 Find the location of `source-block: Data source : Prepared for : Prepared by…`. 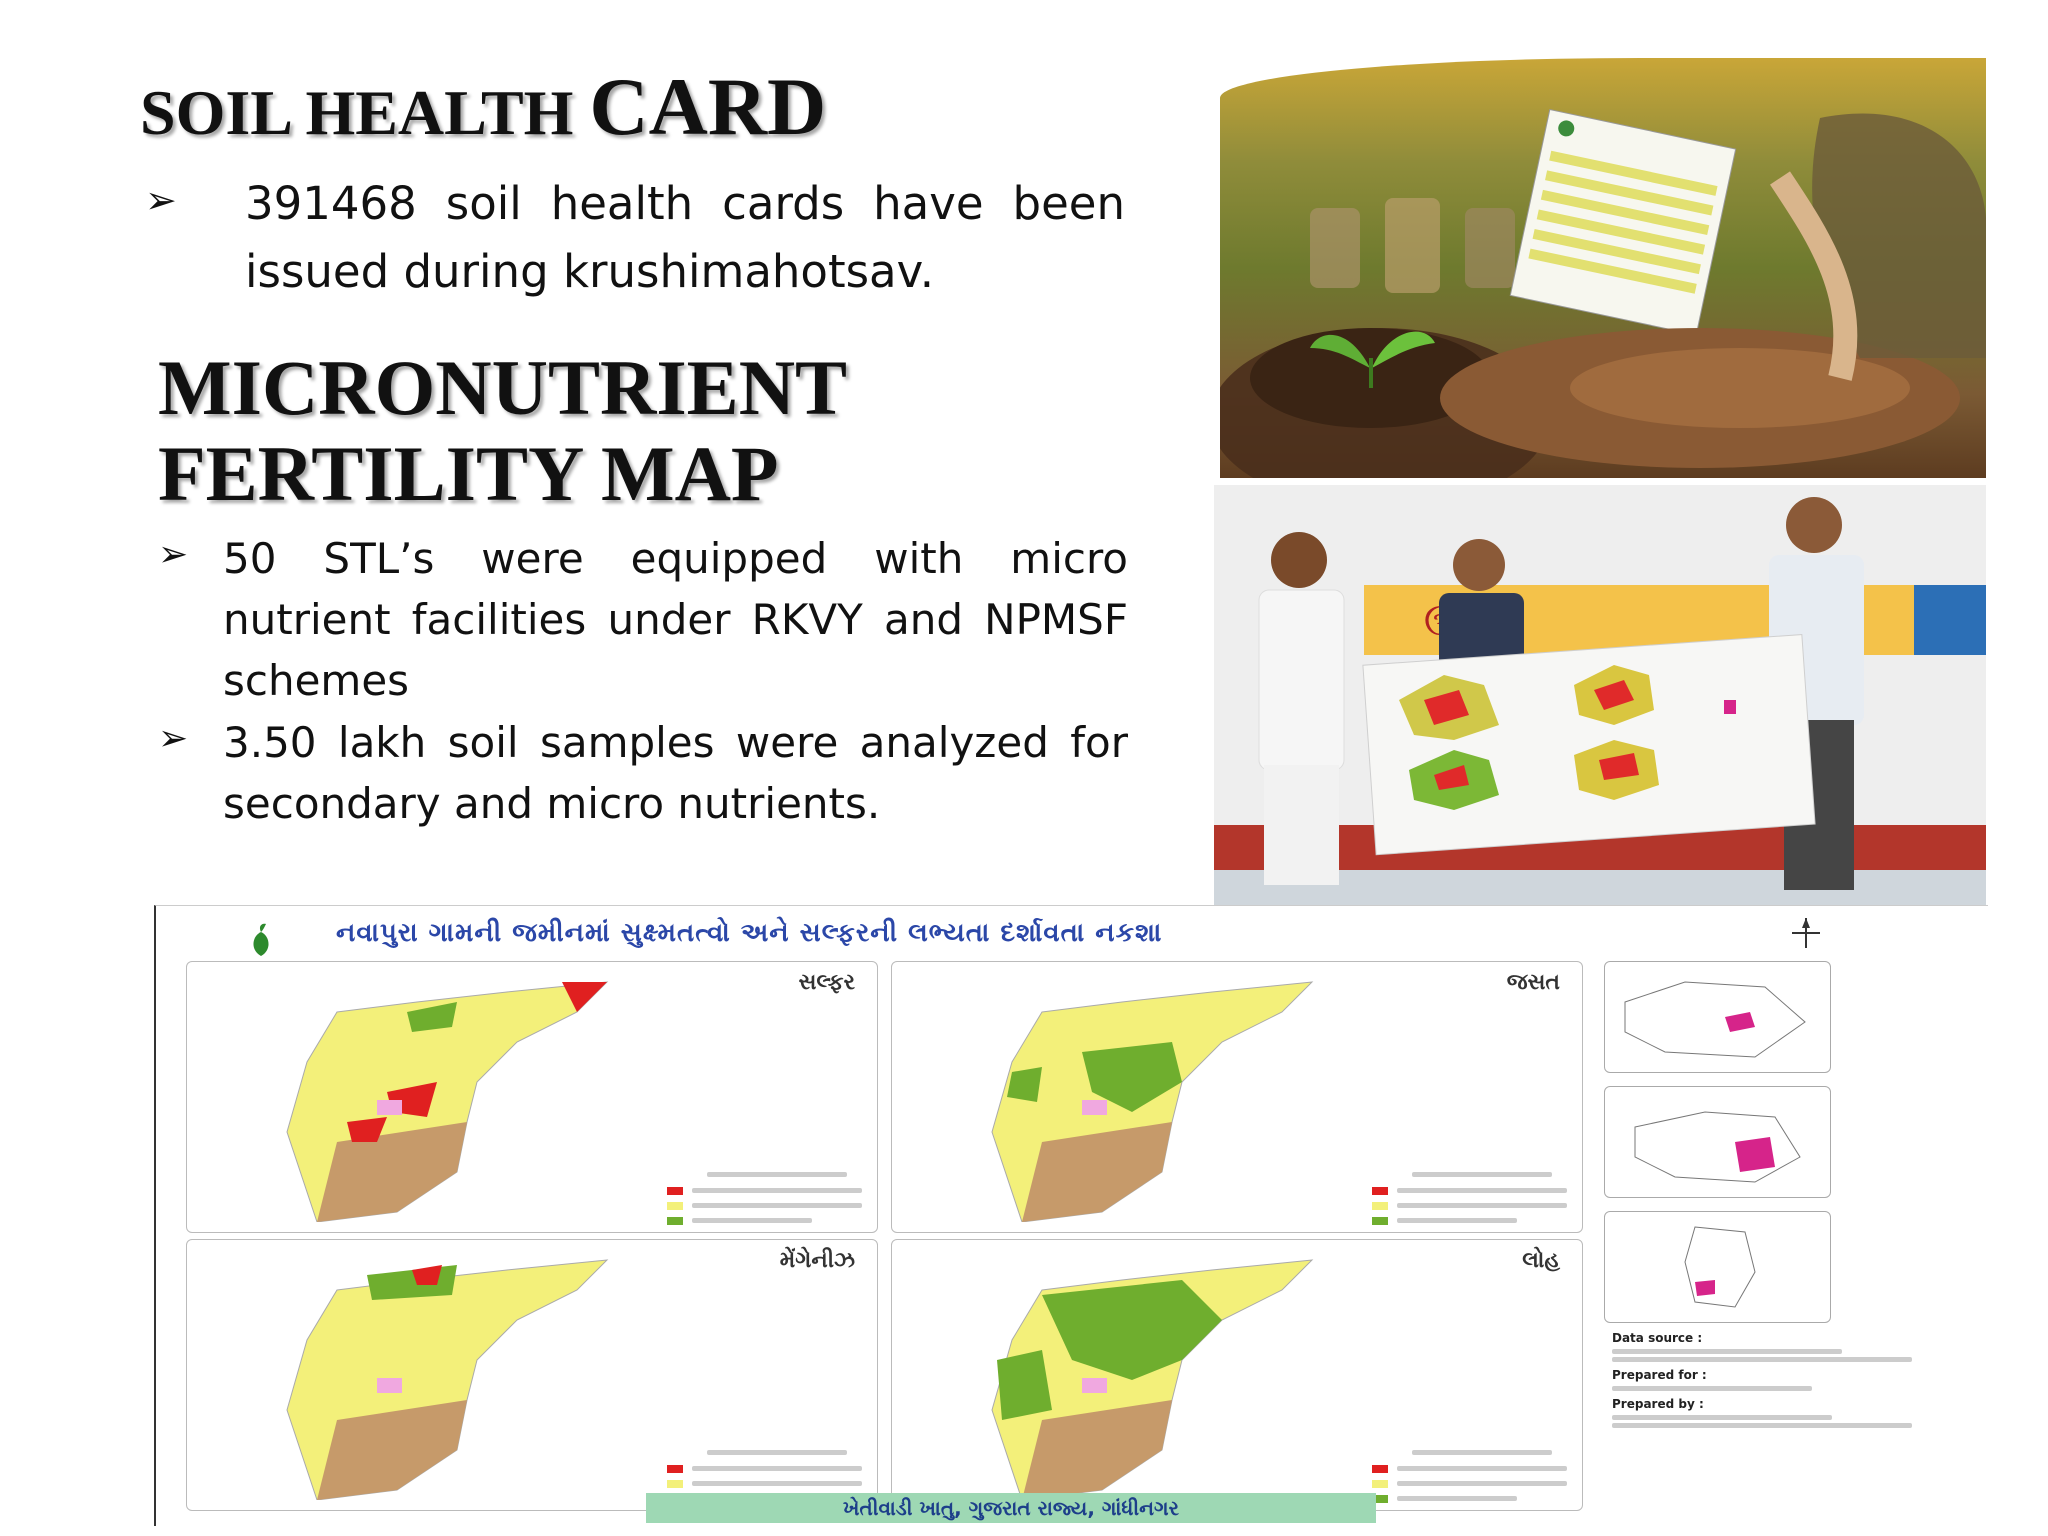

source-block: Data source : Prepared for : Prepared by… is located at coordinates (1792, 1381).